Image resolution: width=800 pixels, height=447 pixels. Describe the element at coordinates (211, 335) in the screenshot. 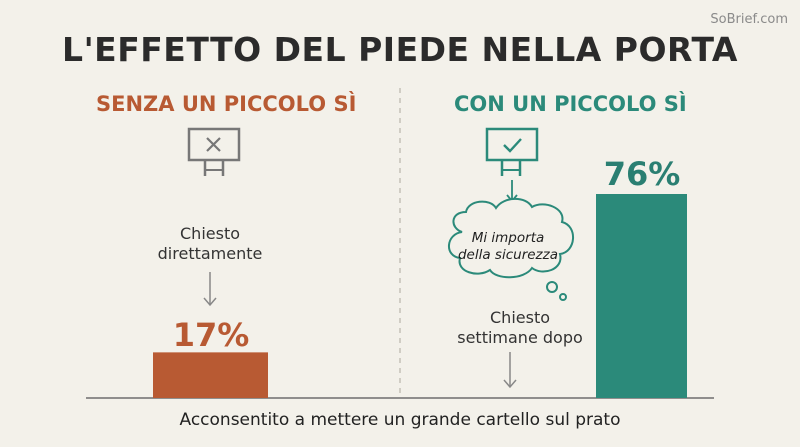

I see `data-label-senza: 17%` at that location.